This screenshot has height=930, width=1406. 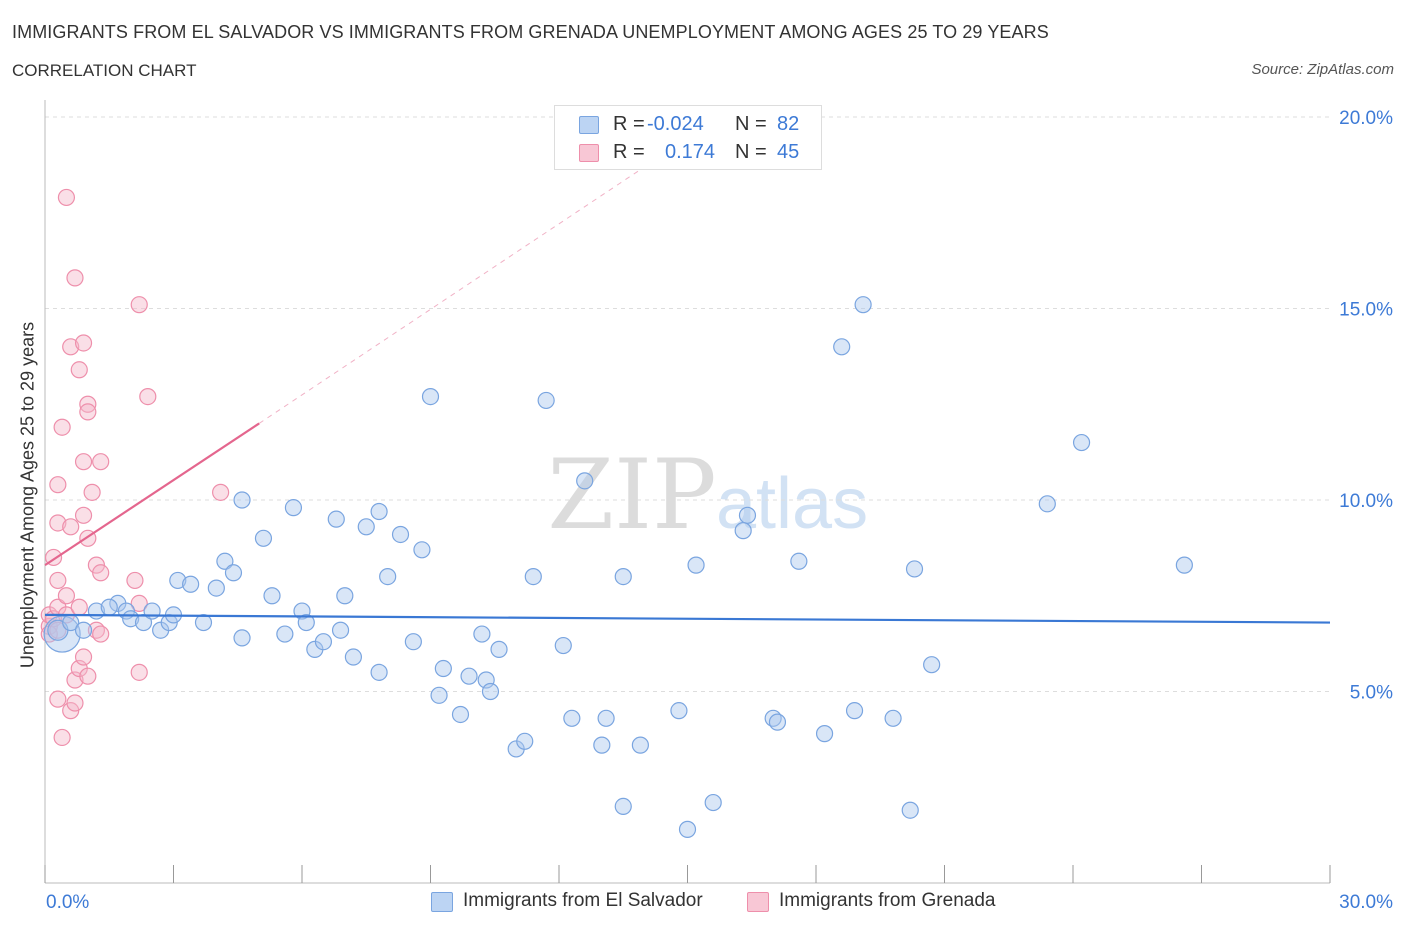 I want to click on y-axis-label: Unemployment Among Ages 25 to 29 years, so click(x=27, y=495).